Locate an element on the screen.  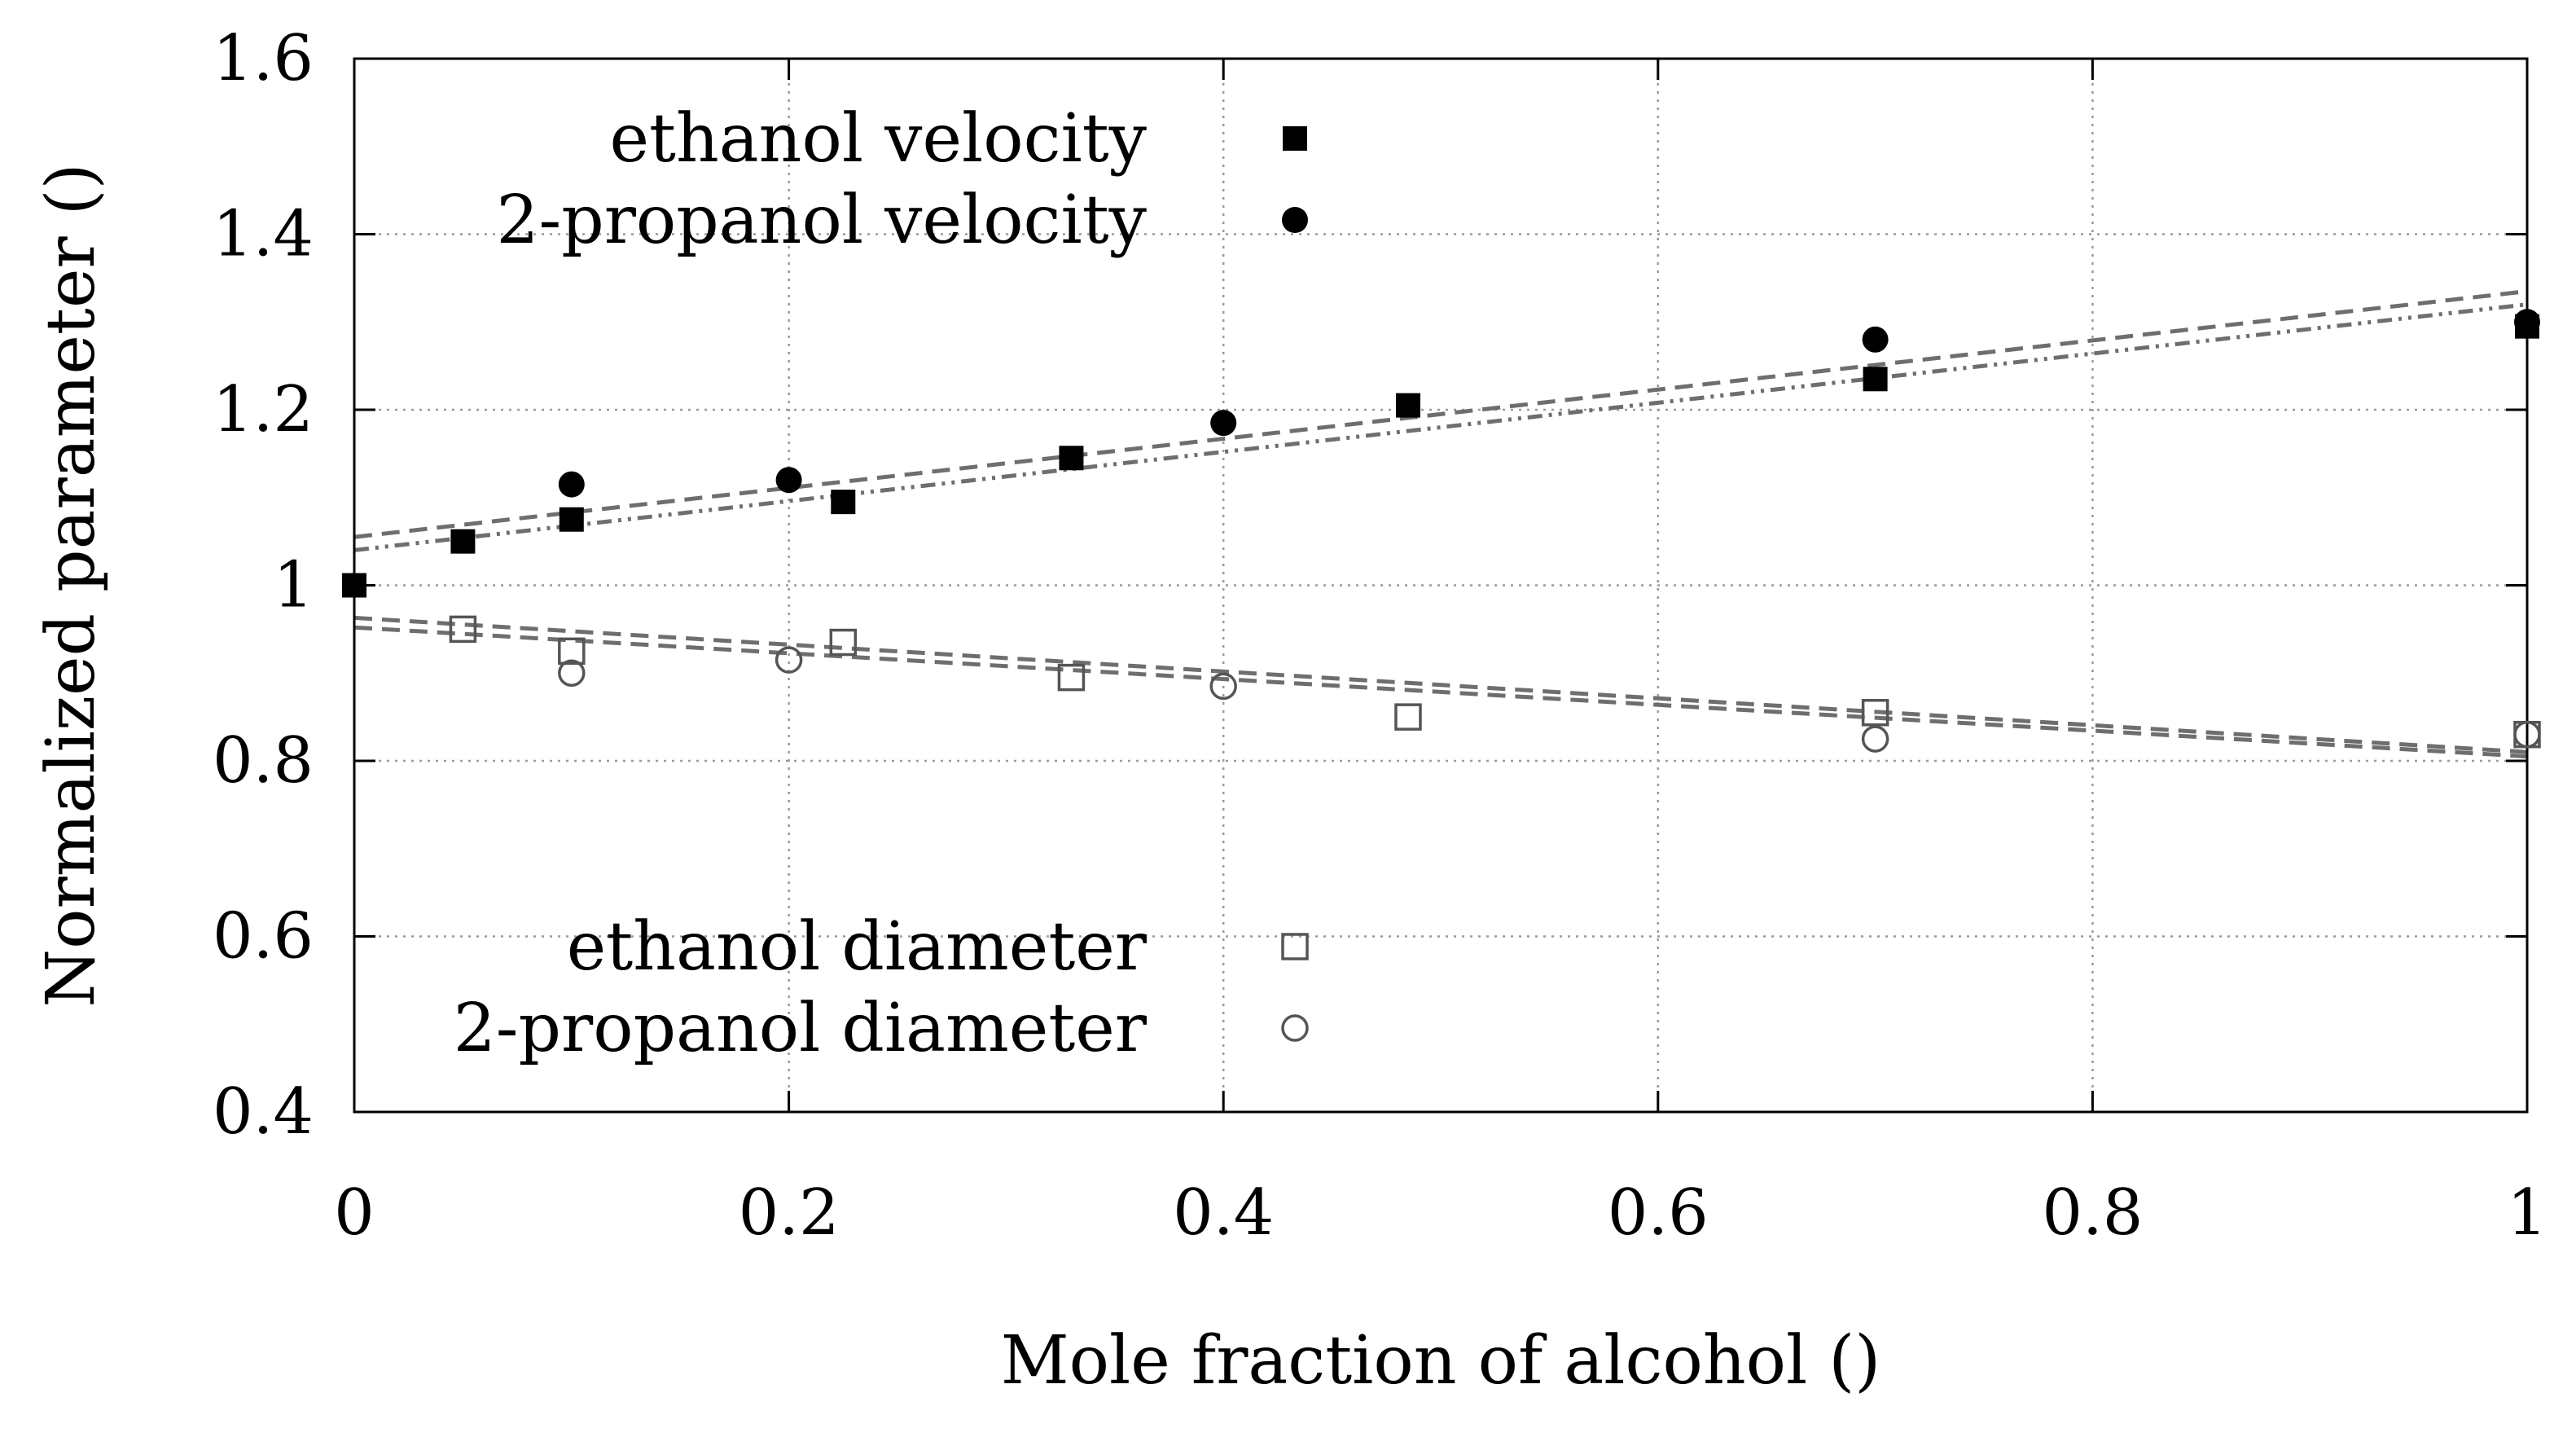
x-tick-label: 0.6 is located at coordinates (1658, 1213).